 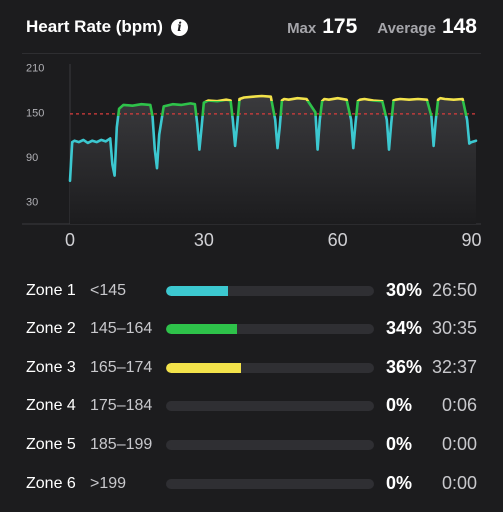 I want to click on x-tick-label: 60, so click(x=338, y=240).